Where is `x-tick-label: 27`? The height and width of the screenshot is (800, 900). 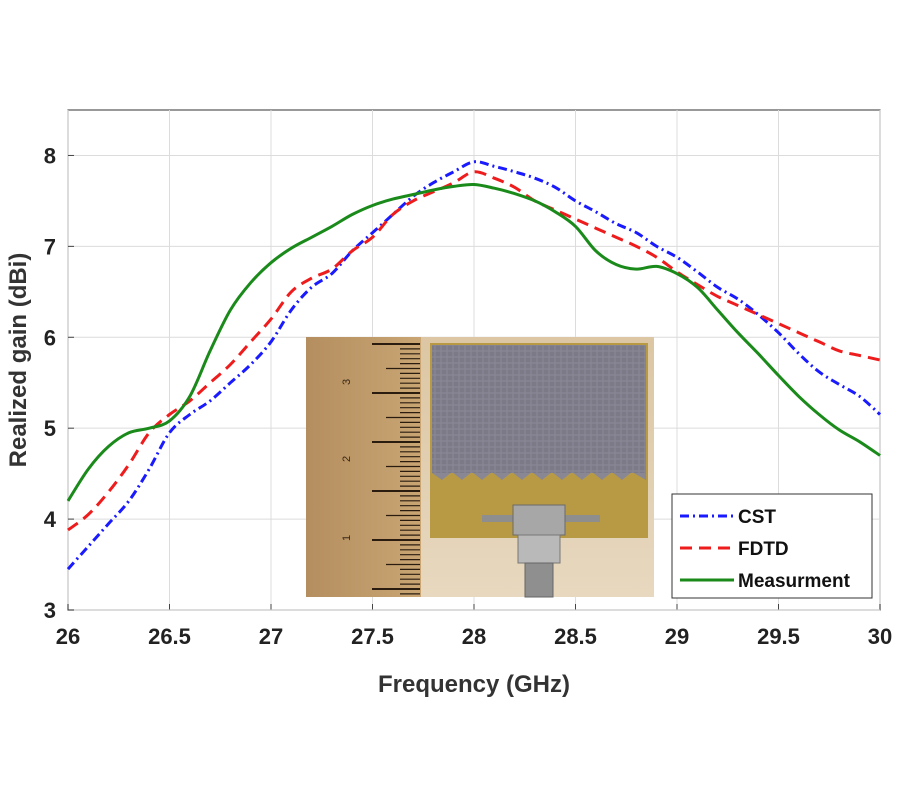 x-tick-label: 27 is located at coordinates (271, 636).